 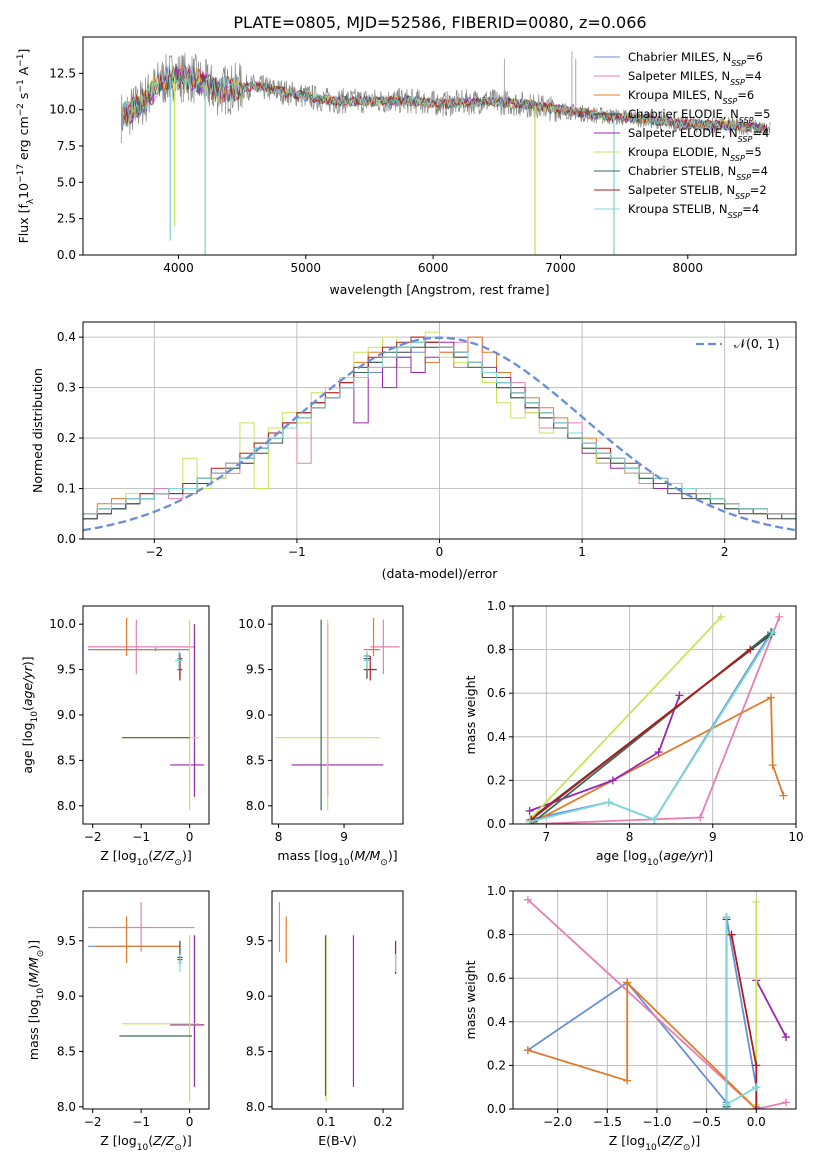 What do you see at coordinates (21, 60) in the screenshot?
I see `label-part: −1` at bounding box center [21, 60].